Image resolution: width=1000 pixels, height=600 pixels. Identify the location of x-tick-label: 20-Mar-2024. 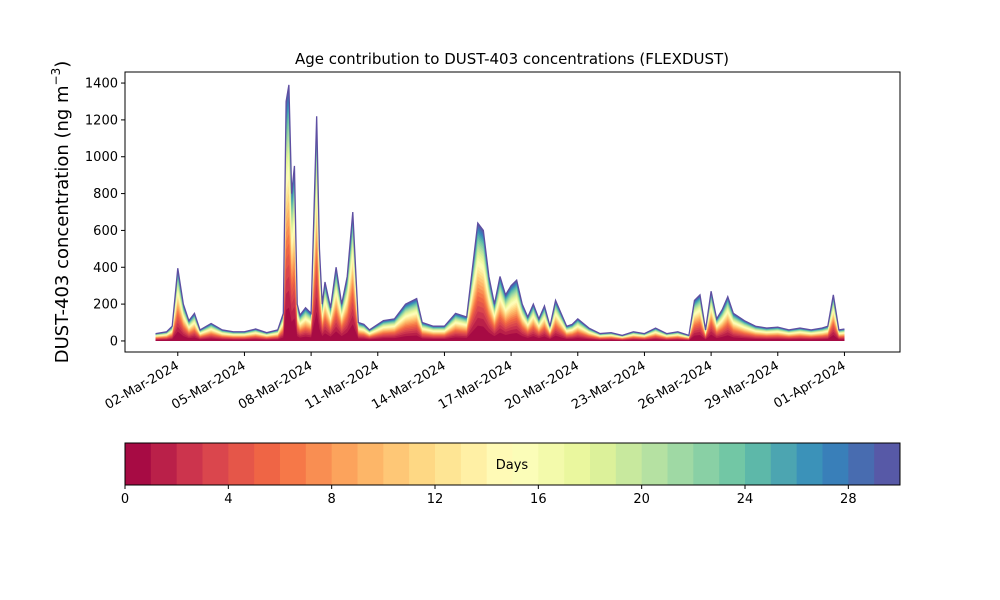
(542, 385).